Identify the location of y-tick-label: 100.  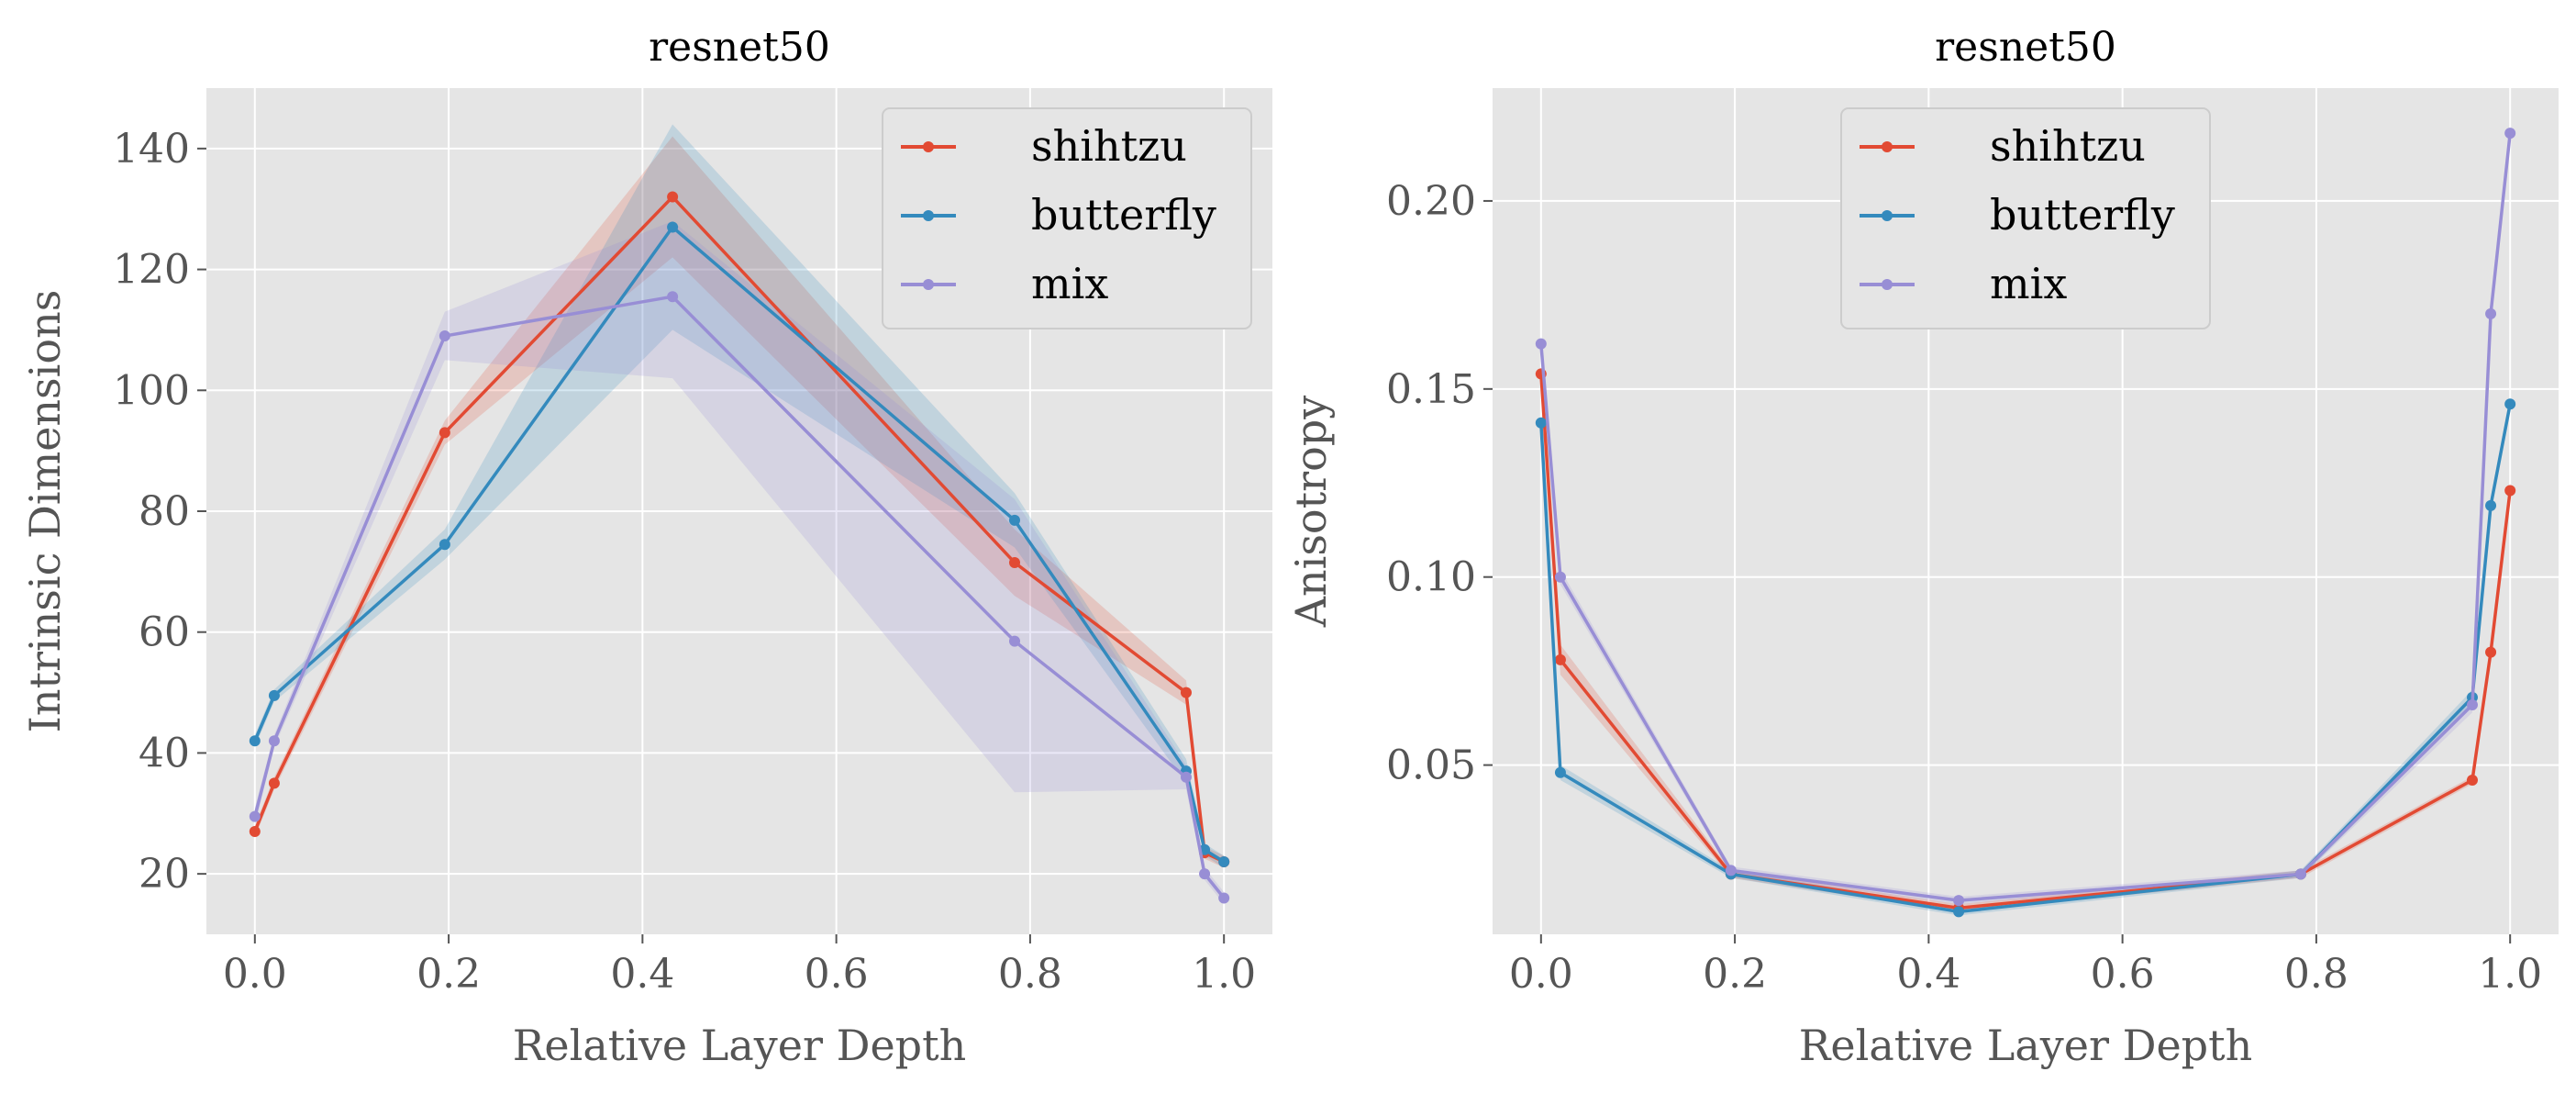
(151, 390).